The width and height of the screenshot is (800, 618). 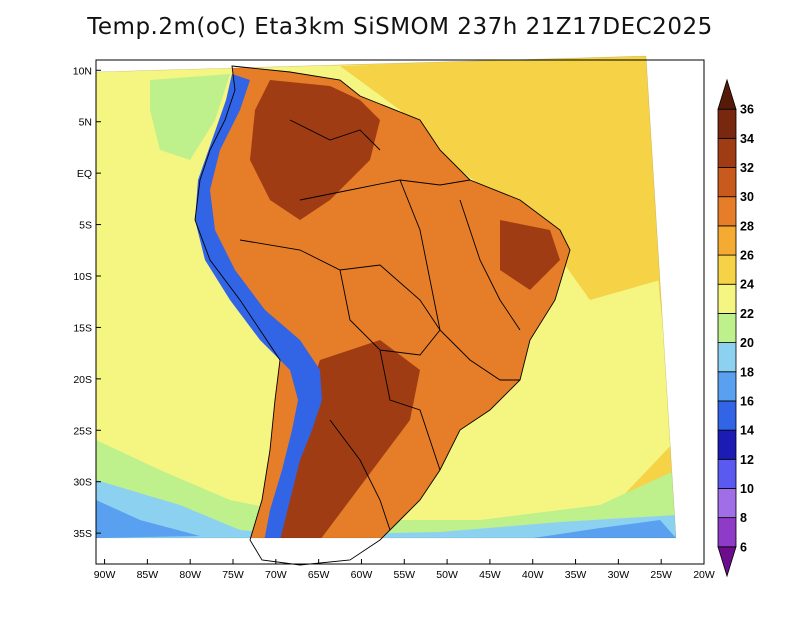 I want to click on border-paraguay, so click(x=410, y=410).